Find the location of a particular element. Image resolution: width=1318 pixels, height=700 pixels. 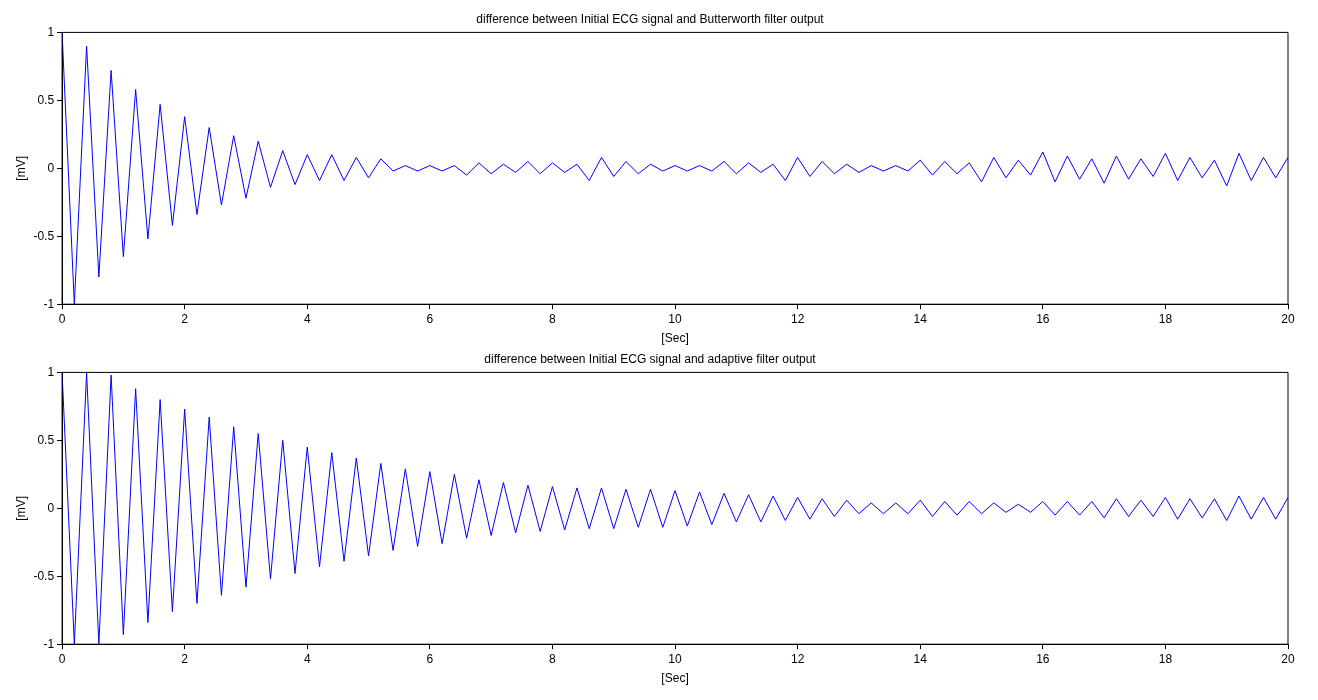

chart-title: difference between Initial ECG signal and adaptive filter output is located at coordinates (650, 358).